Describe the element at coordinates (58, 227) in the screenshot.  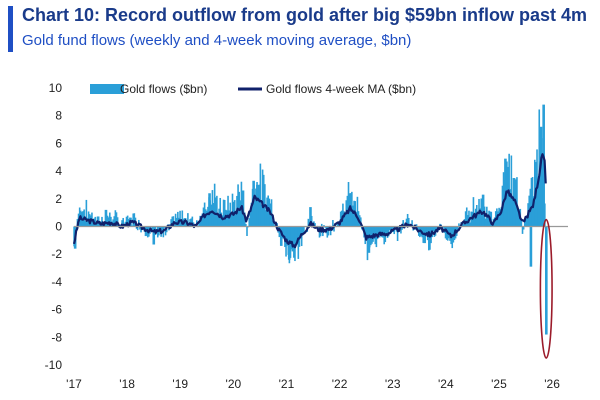
I see `y-tick-label: 0` at that location.